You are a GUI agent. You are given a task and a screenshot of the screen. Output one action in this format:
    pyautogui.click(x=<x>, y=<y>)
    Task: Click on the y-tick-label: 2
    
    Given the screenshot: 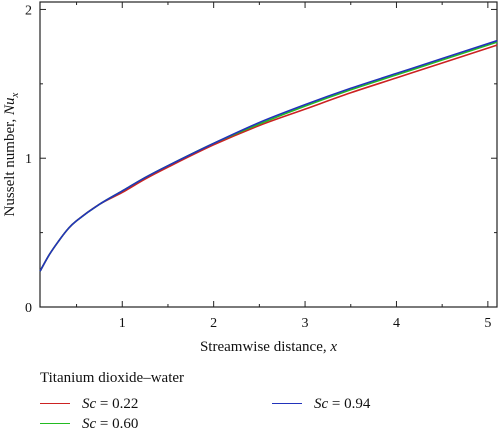 What is the action you would take?
    pyautogui.click(x=28, y=10)
    